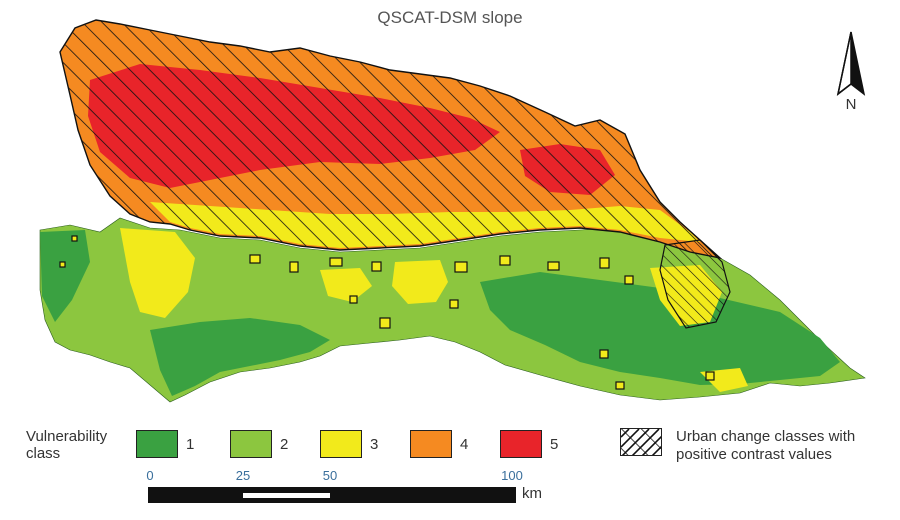 This screenshot has height=520, width=900. Describe the element at coordinates (851, 63) in the screenshot. I see `north-arrow-icon` at that location.